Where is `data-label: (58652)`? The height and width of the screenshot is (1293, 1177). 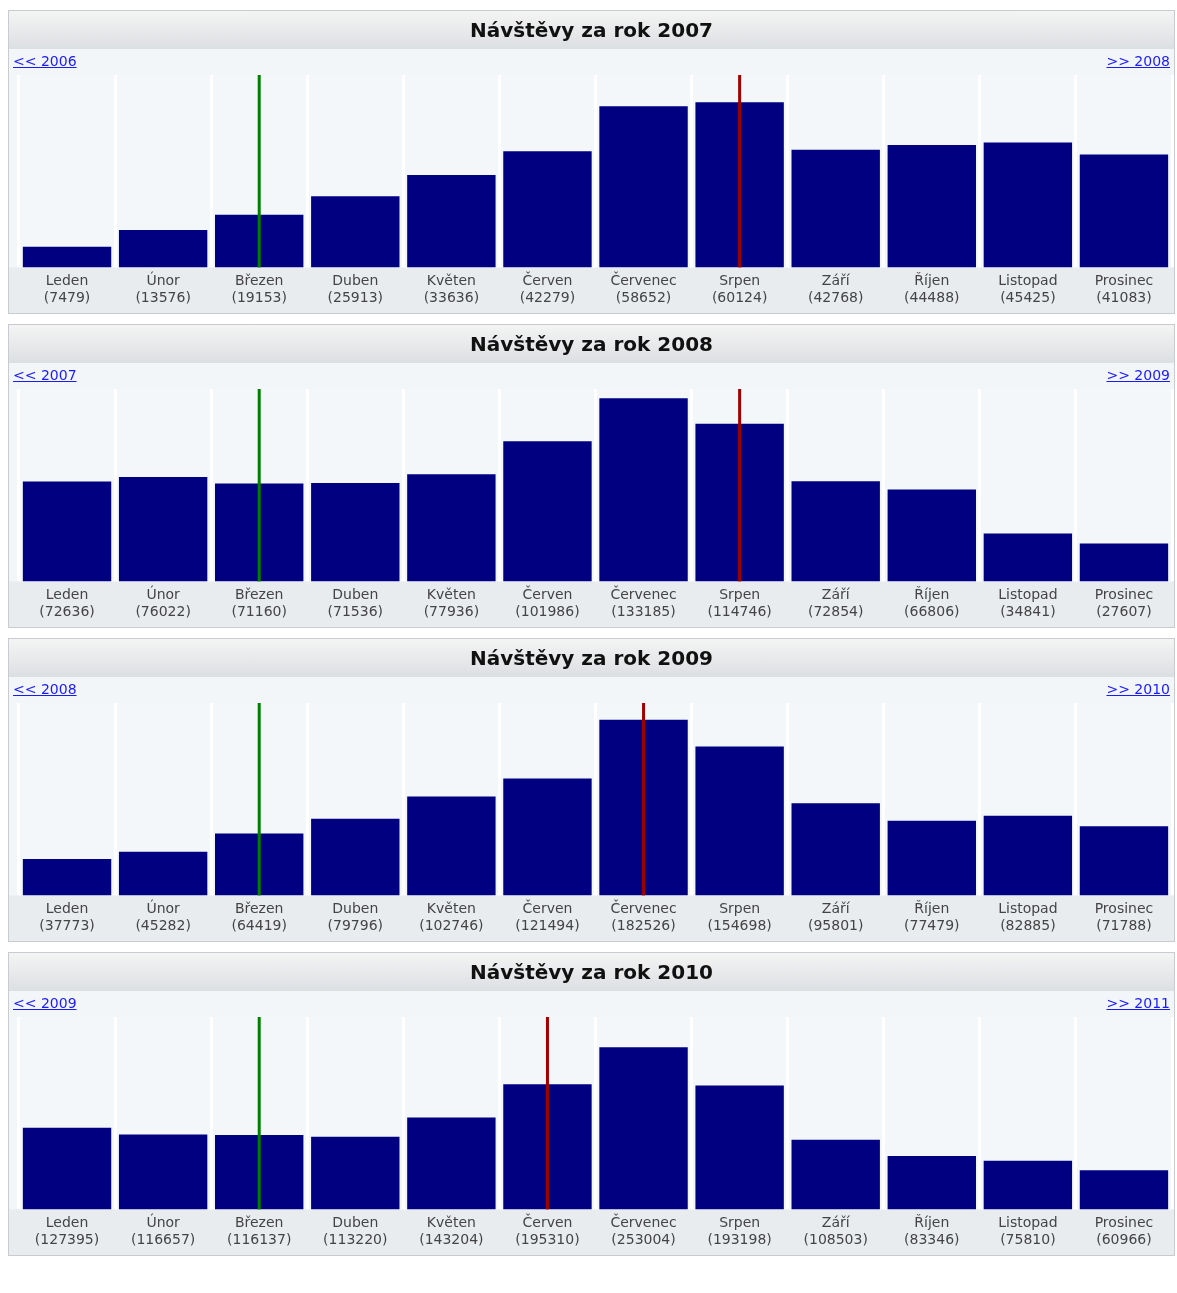 data-label: (58652) is located at coordinates (643, 297).